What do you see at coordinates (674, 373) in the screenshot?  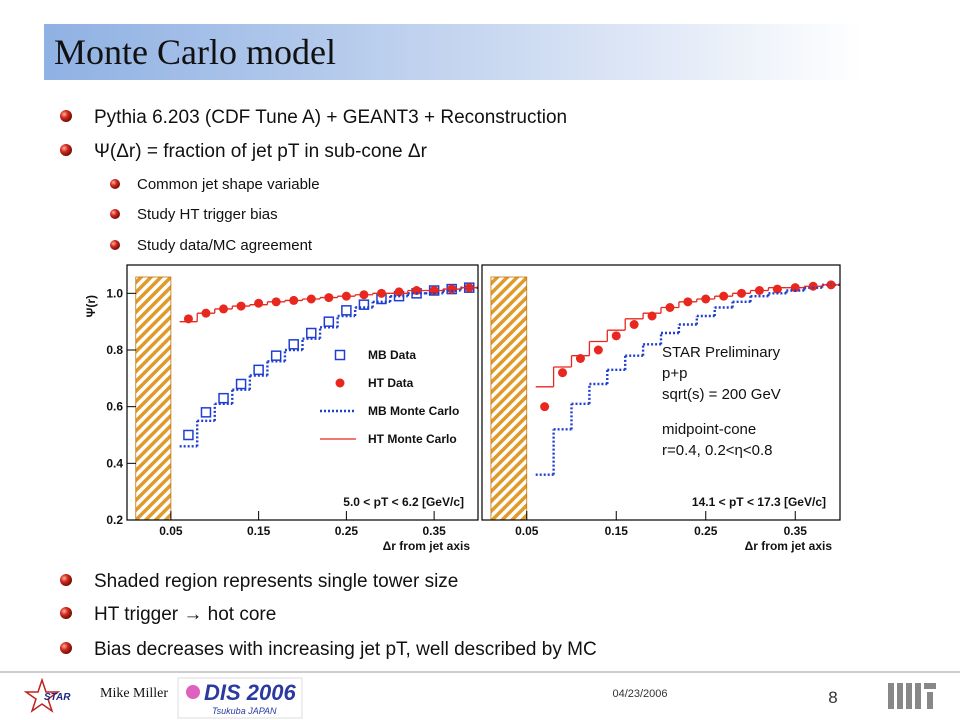 I see `annotation: p+p` at bounding box center [674, 373].